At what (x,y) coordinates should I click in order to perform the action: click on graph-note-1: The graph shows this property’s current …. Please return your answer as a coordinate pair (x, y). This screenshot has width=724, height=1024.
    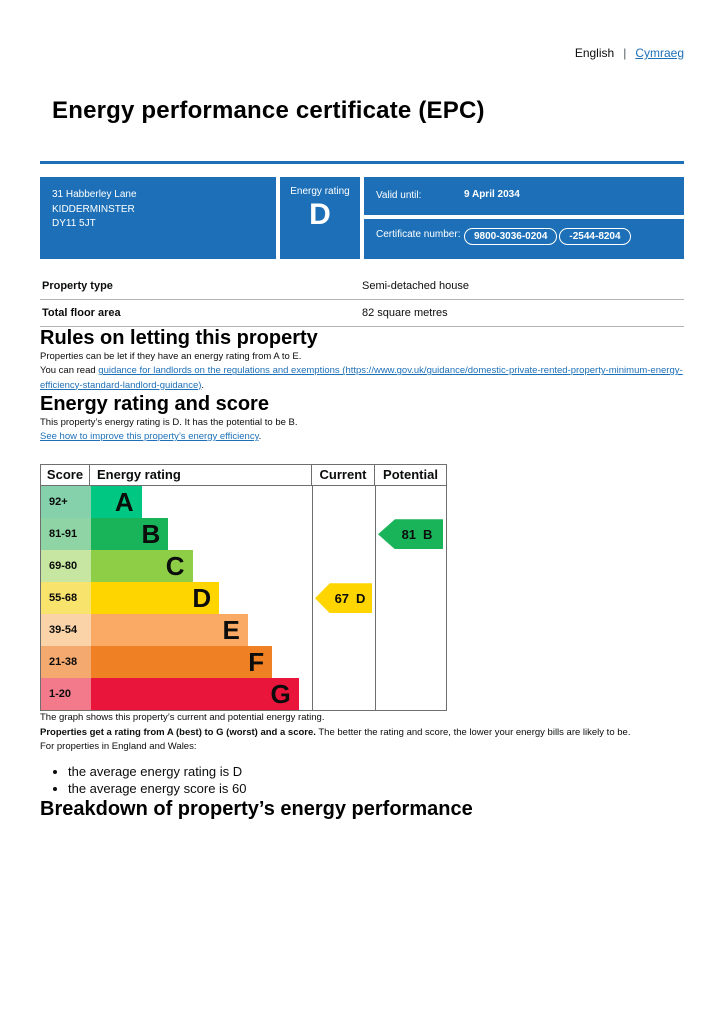
    Looking at the image, I should click on (182, 718).